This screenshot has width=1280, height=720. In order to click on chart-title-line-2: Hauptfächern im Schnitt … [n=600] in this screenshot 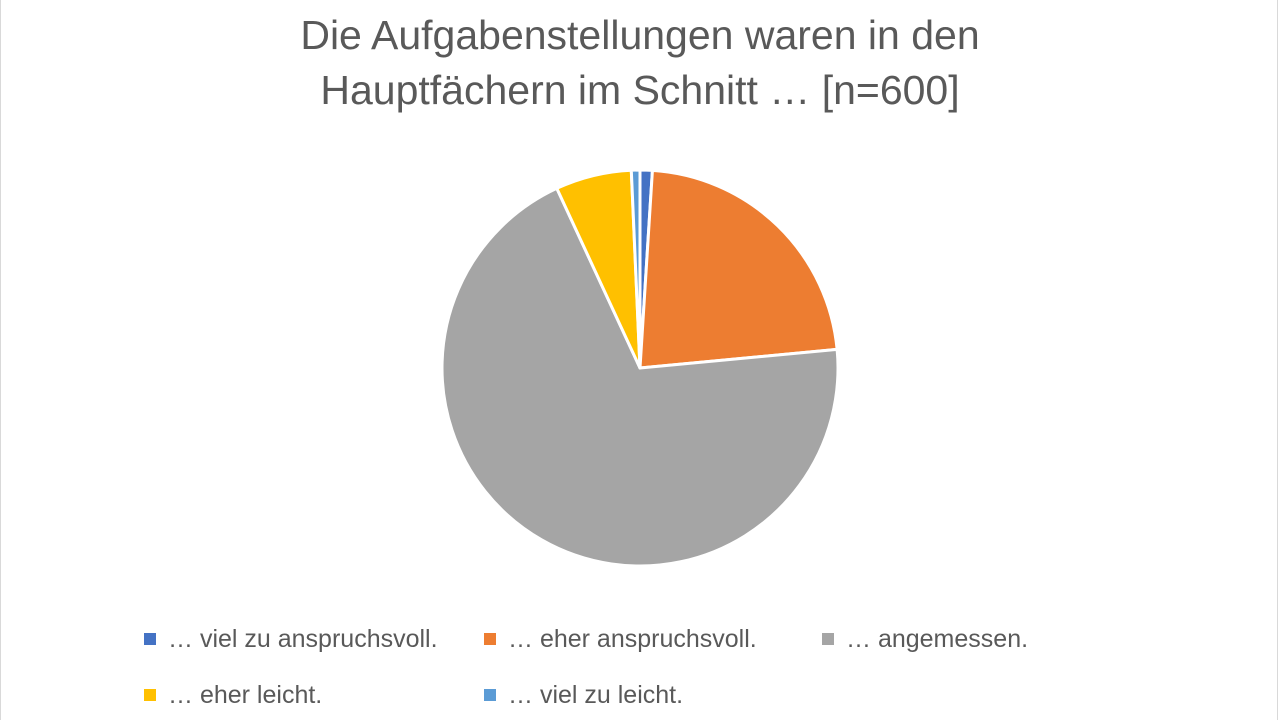, I will do `click(640, 90)`.